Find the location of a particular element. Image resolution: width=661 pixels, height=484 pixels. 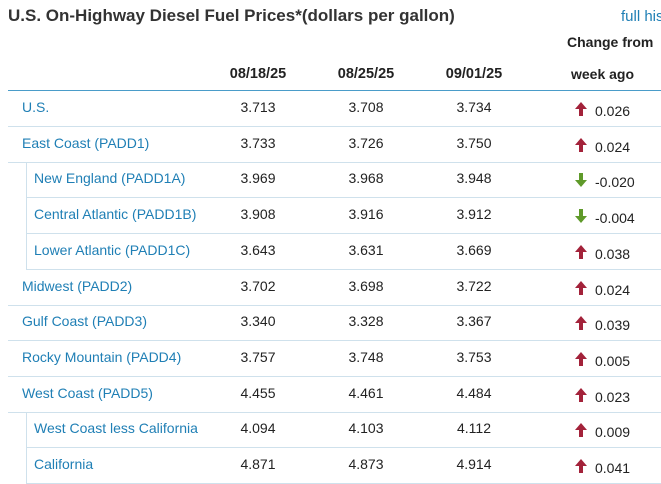

price-cell: 3.757 is located at coordinates (258, 356).